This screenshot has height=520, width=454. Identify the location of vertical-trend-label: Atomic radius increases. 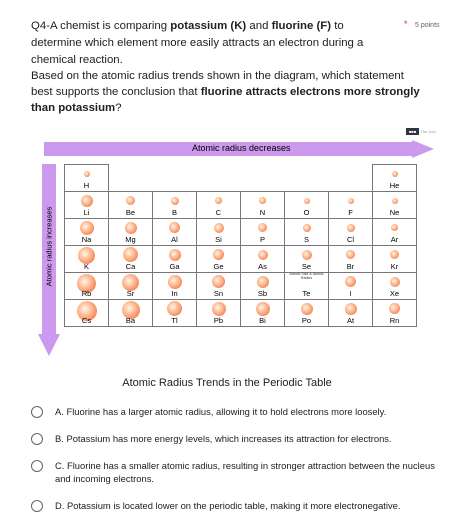
(49, 246).